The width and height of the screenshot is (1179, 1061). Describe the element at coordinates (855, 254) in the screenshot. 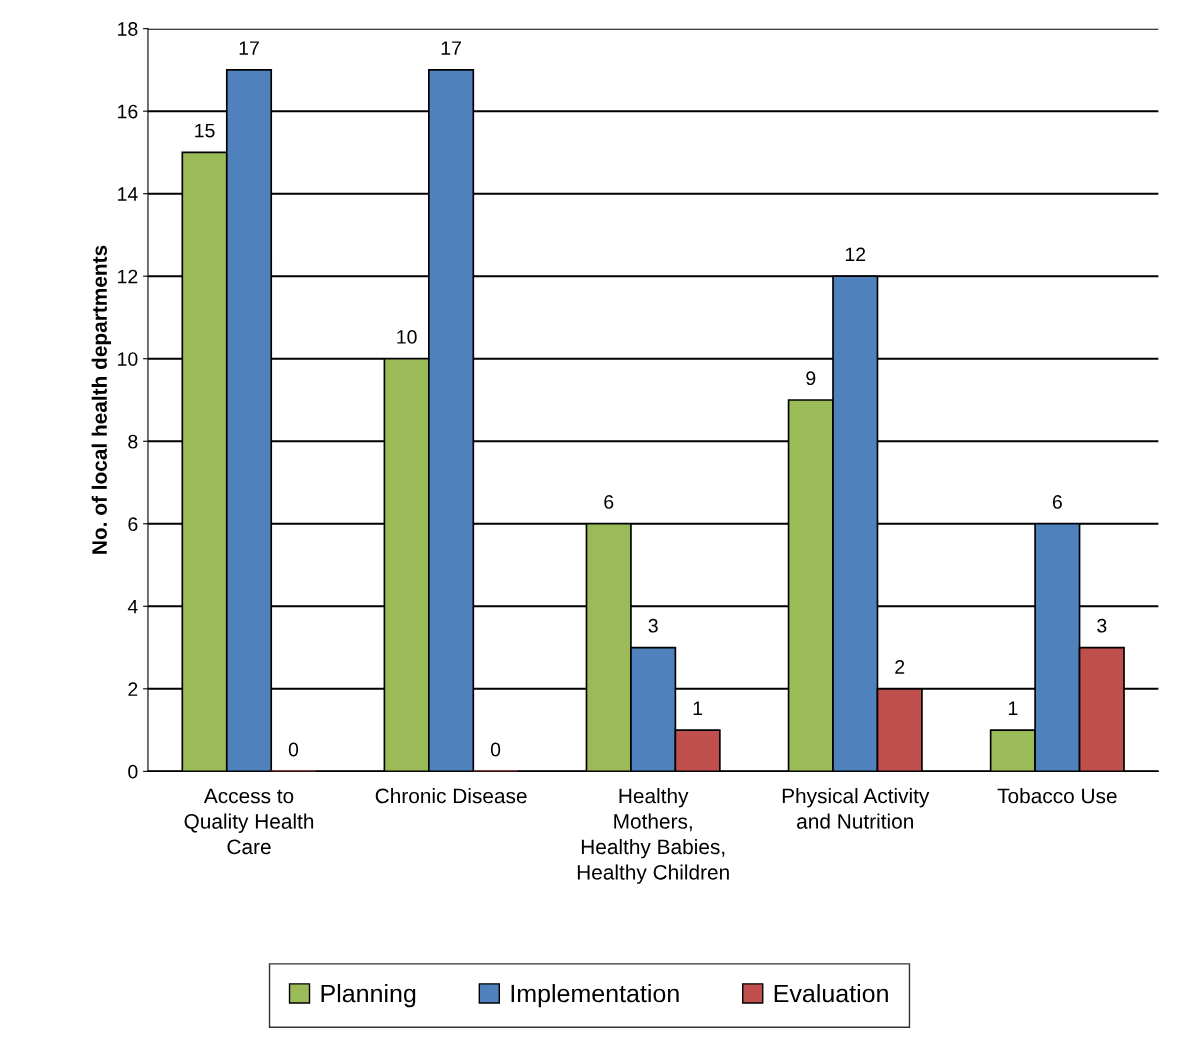

I see `data-label: 12` at that location.